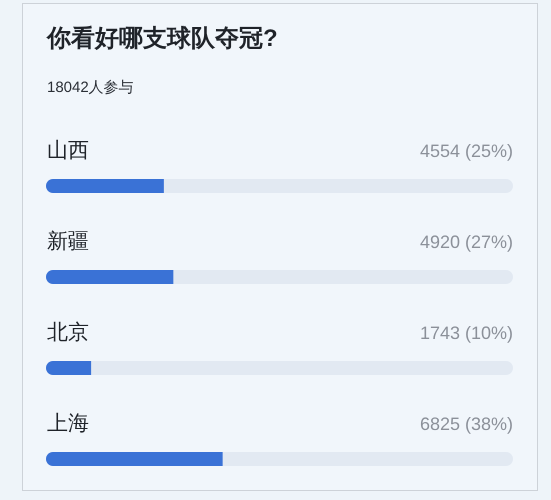 Image resolution: width=551 pixels, height=500 pixels. What do you see at coordinates (90, 87) in the screenshot?
I see `subtitle: 18042人参与` at bounding box center [90, 87].